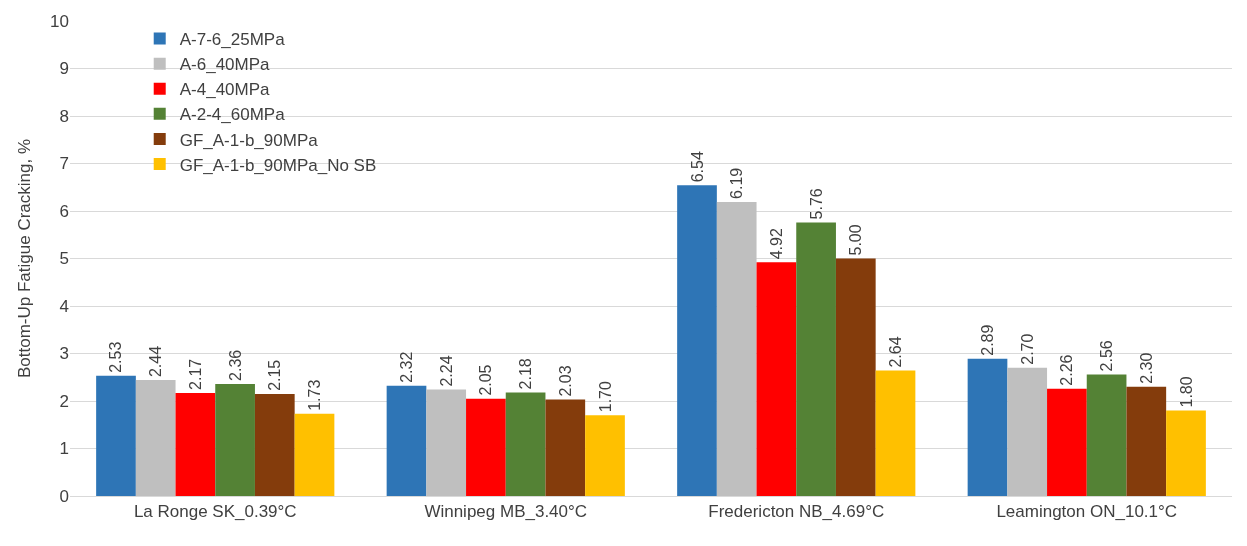  What do you see at coordinates (278, 165) in the screenshot?
I see `legend-label: GF_A-1-b_90MPa_No SB` at bounding box center [278, 165].